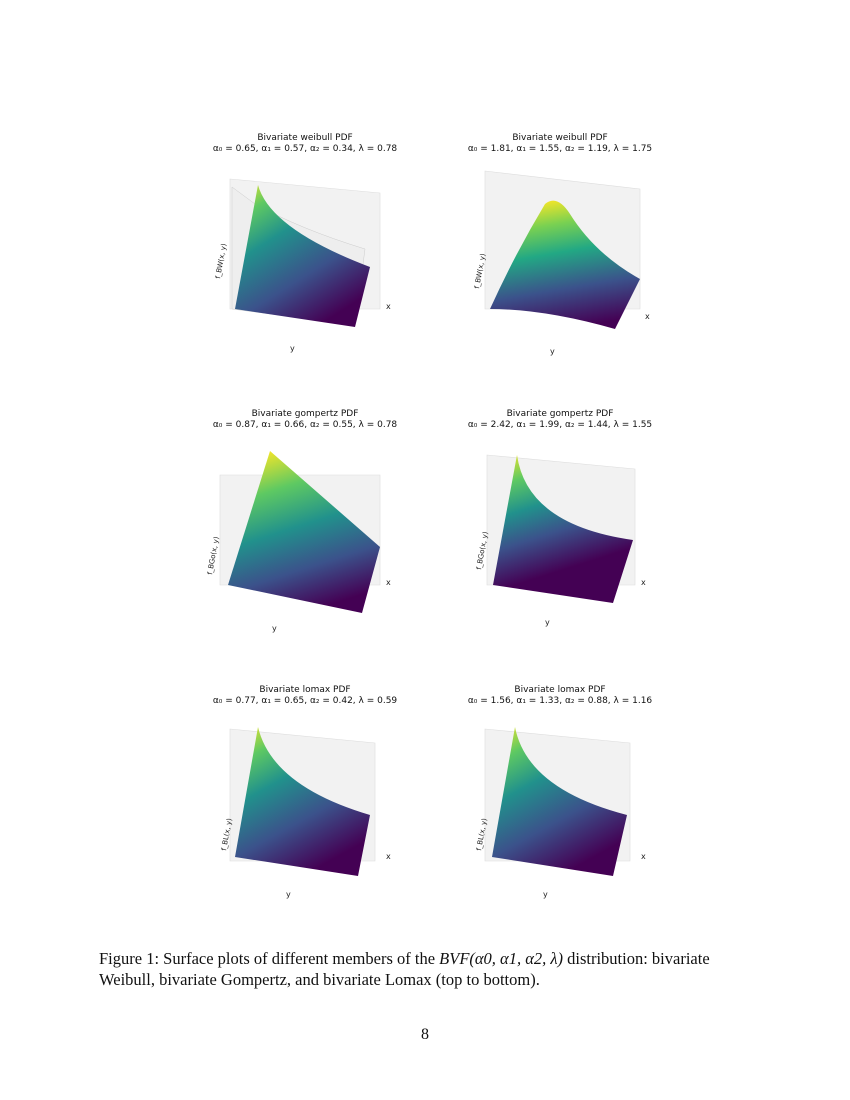  I want to click on z-axis-label: f_BGo(x, y), so click(213, 556).